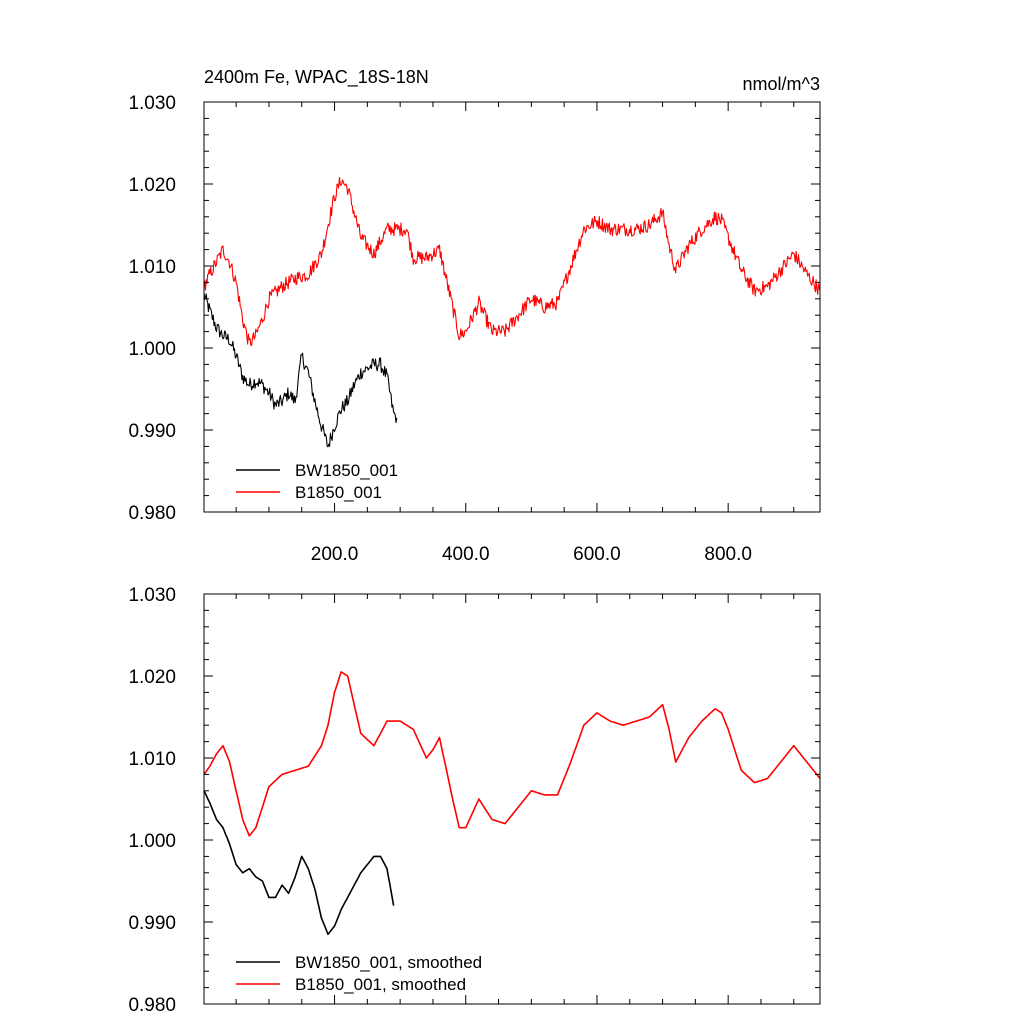  I want to click on panel-title: 2400m Fe, WPAC_18S-18N, so click(316, 77).